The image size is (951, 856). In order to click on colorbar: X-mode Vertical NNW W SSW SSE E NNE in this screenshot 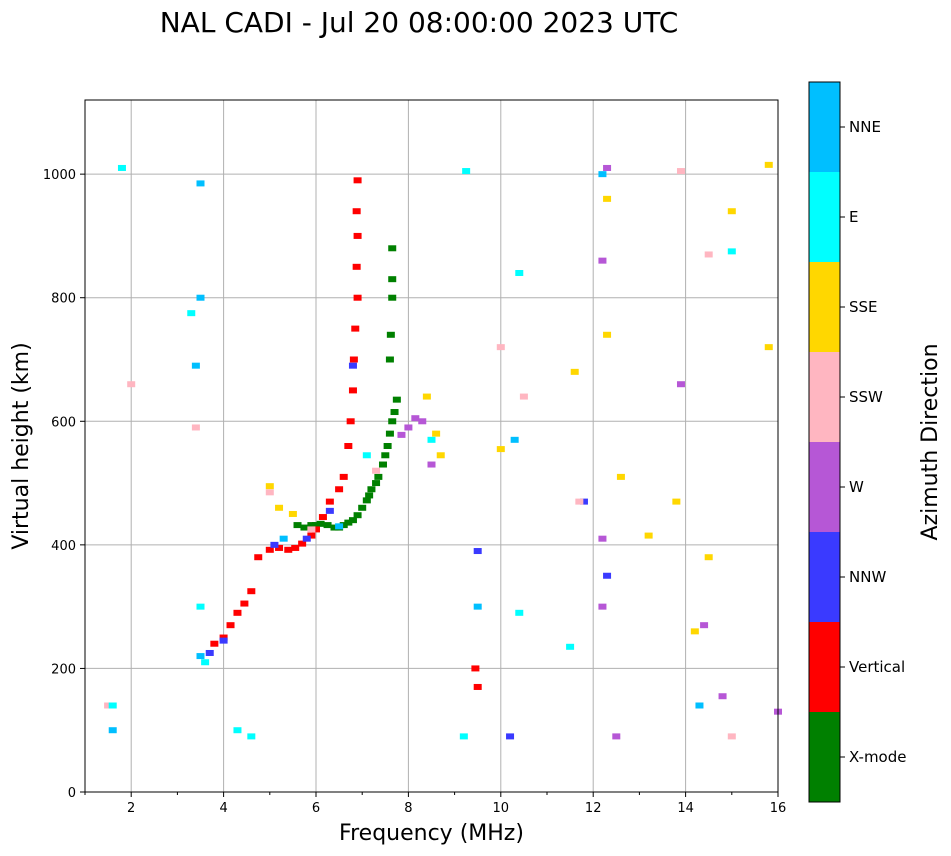, I will do `click(857, 442)`.